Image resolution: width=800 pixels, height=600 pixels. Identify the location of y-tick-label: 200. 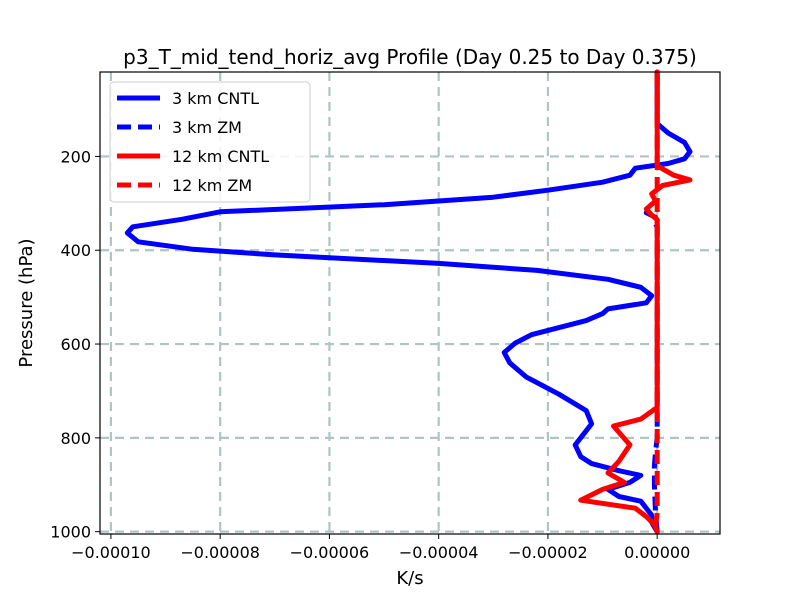
(75, 156).